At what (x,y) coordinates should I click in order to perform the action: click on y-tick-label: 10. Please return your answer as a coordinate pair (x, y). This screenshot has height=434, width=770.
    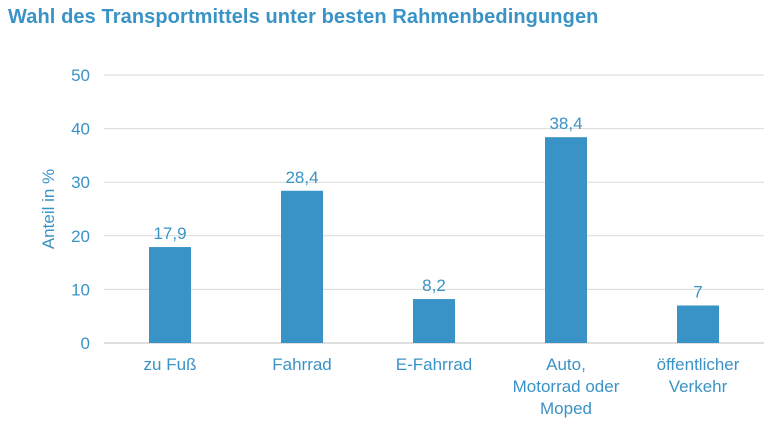
    Looking at the image, I should click on (80, 289).